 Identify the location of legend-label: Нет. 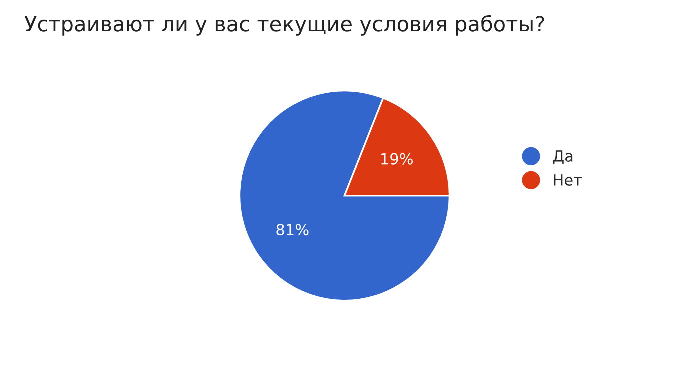
(568, 180).